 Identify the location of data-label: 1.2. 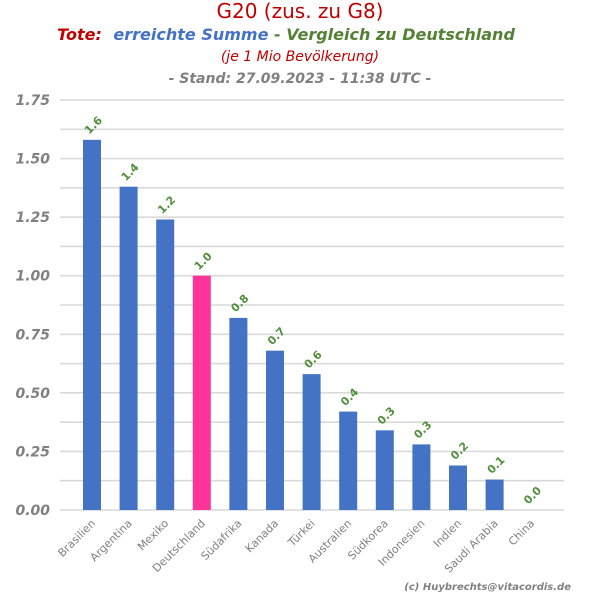
(166, 205).